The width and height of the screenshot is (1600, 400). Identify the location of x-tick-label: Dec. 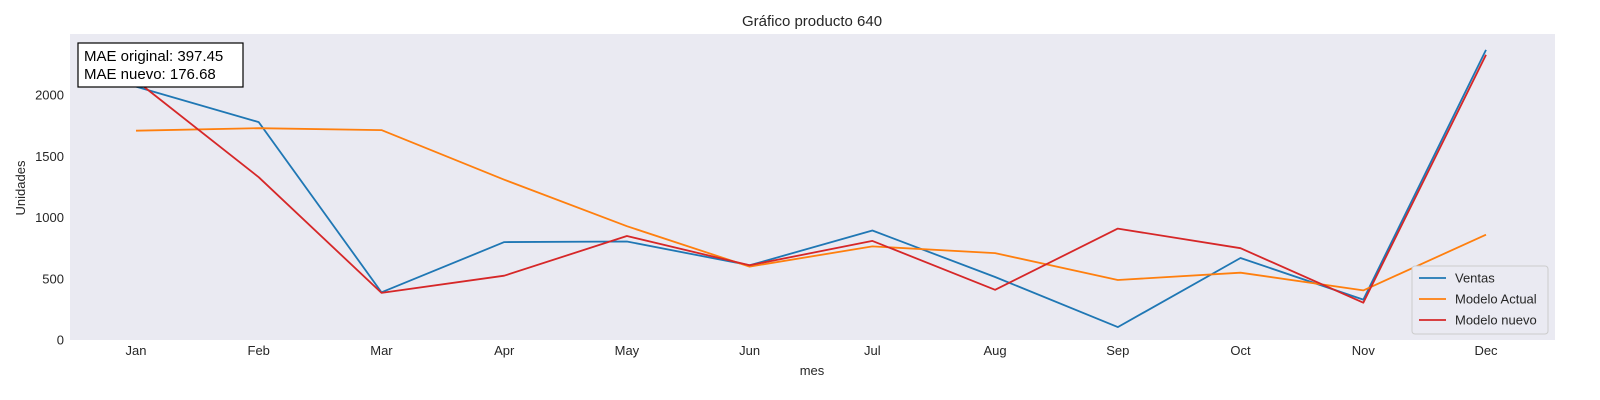
(1486, 350).